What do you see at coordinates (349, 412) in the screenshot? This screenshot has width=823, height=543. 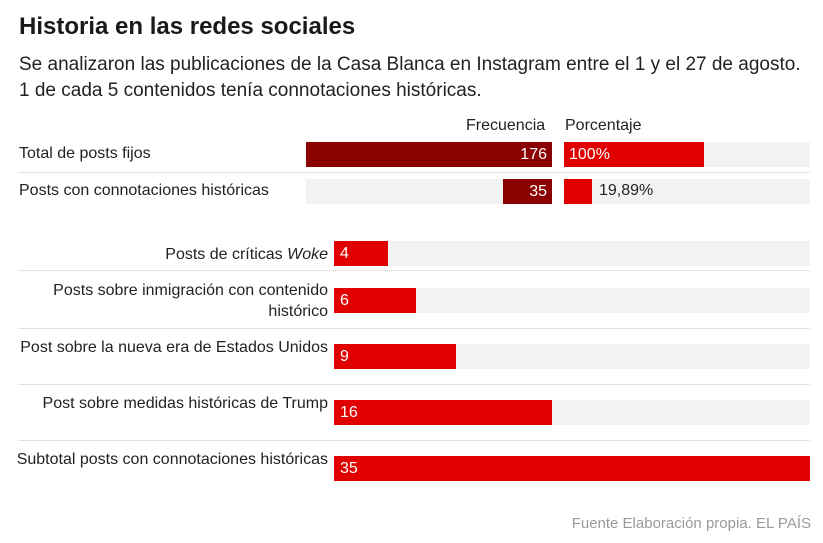 I see `bar-value-label: 16` at bounding box center [349, 412].